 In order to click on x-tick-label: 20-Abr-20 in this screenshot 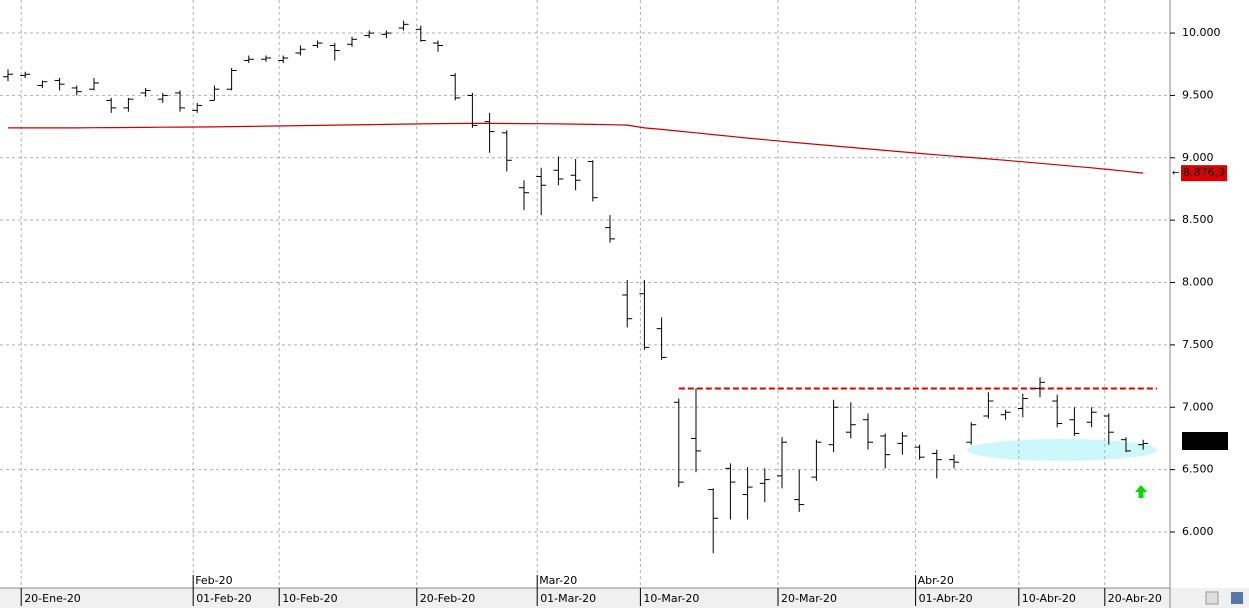, I will do `click(1135, 598)`.